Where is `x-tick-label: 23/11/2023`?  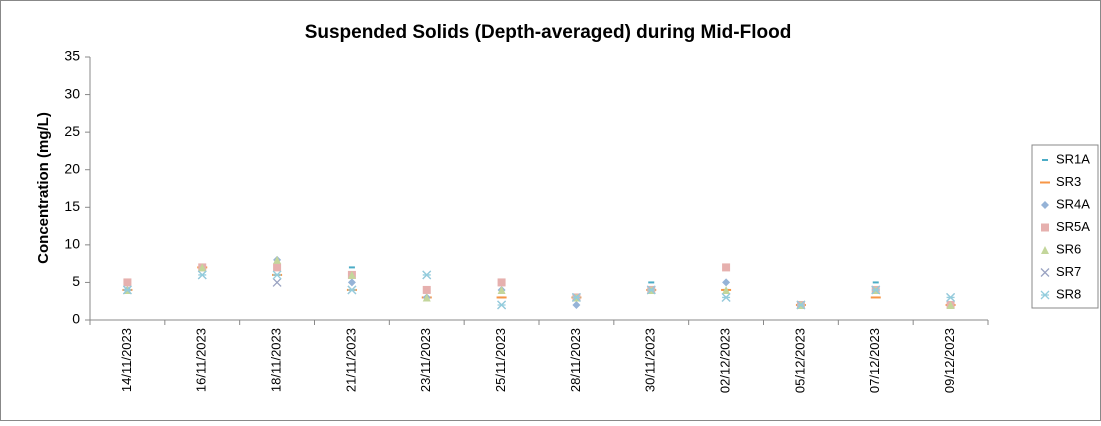 x-tick-label: 23/11/2023 is located at coordinates (425, 360).